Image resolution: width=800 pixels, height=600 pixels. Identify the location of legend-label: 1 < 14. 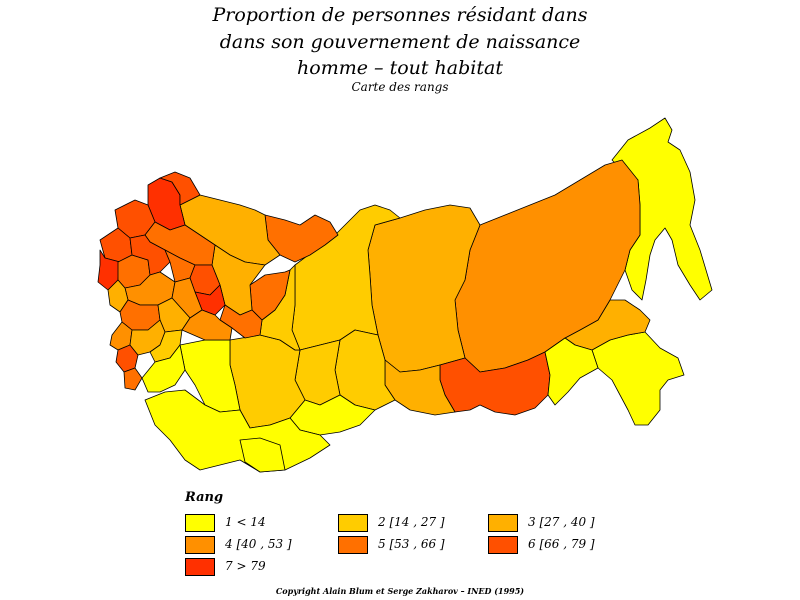
(245, 522).